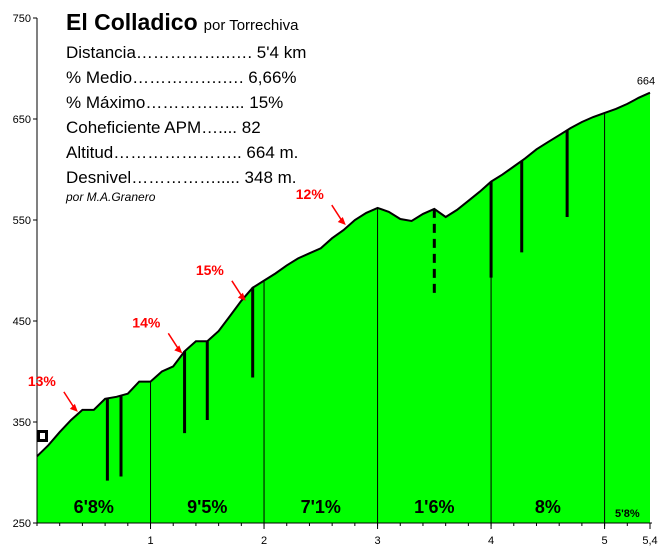 The width and height of the screenshot is (661, 553). I want to click on y-tick-label: 250, so click(22, 524).